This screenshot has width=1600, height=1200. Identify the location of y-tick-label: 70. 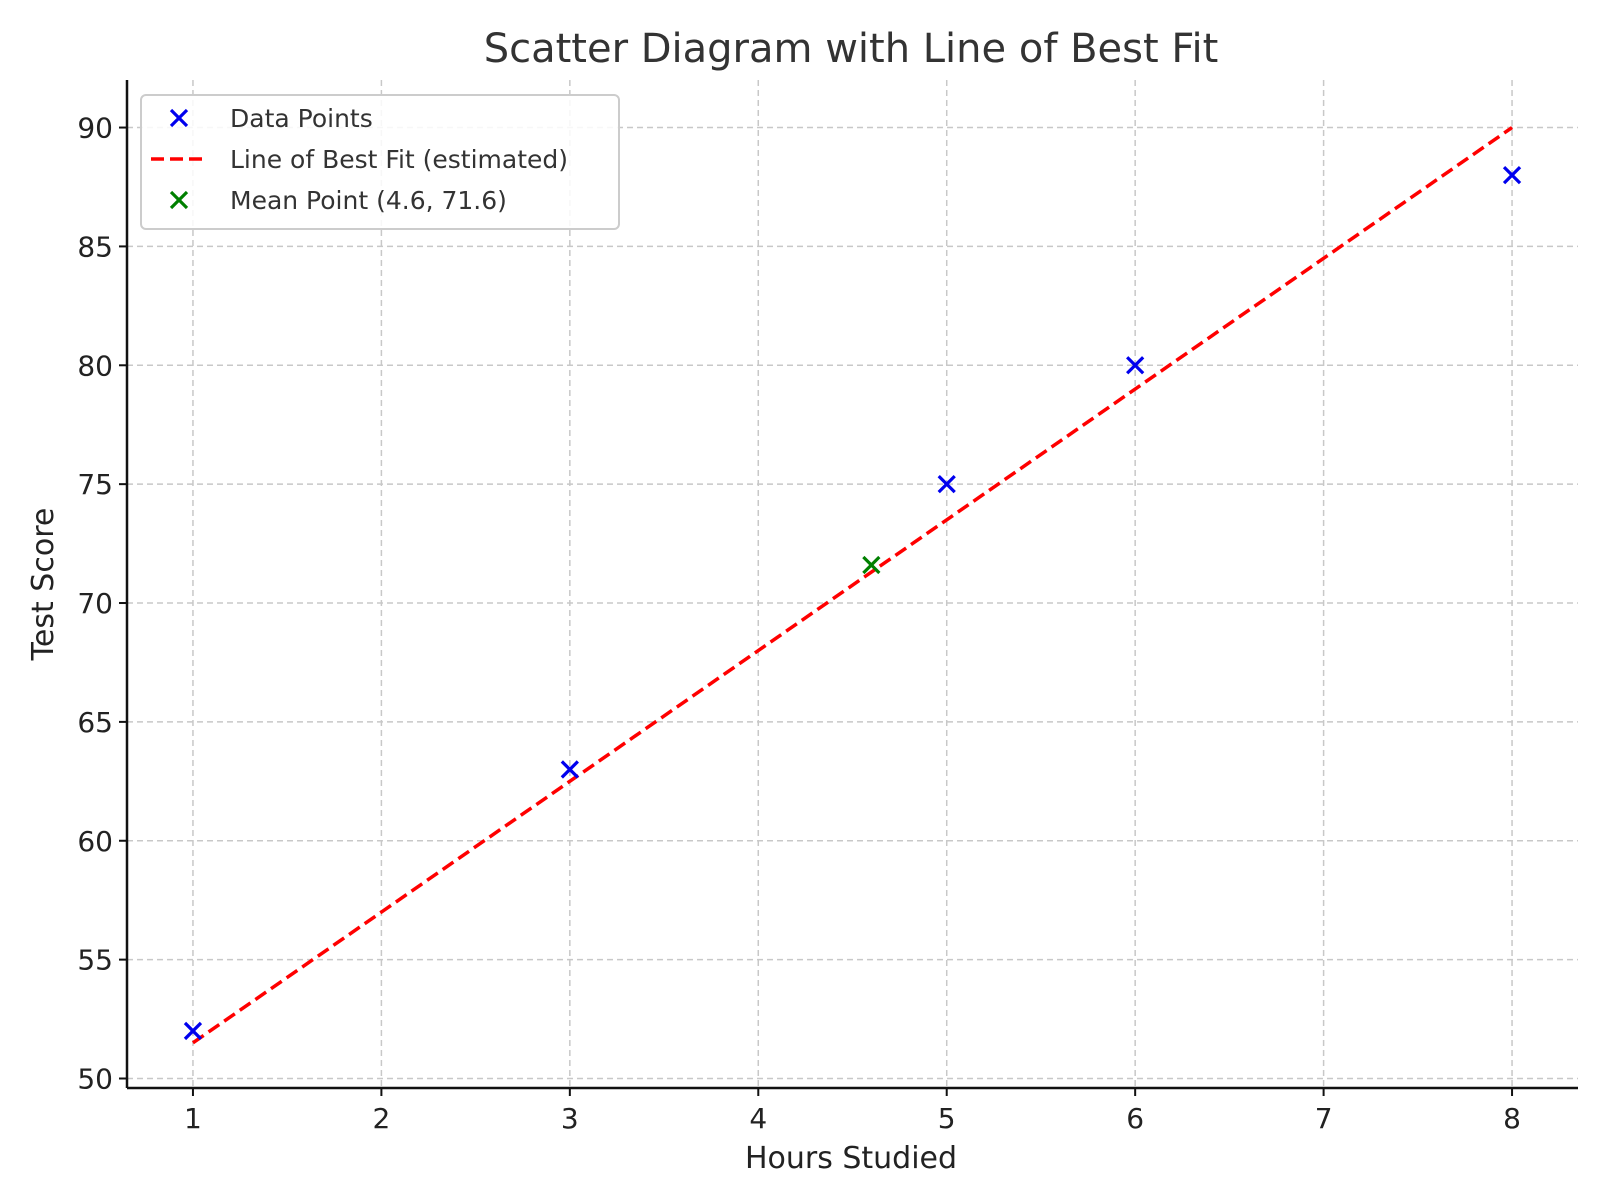
(95, 603).